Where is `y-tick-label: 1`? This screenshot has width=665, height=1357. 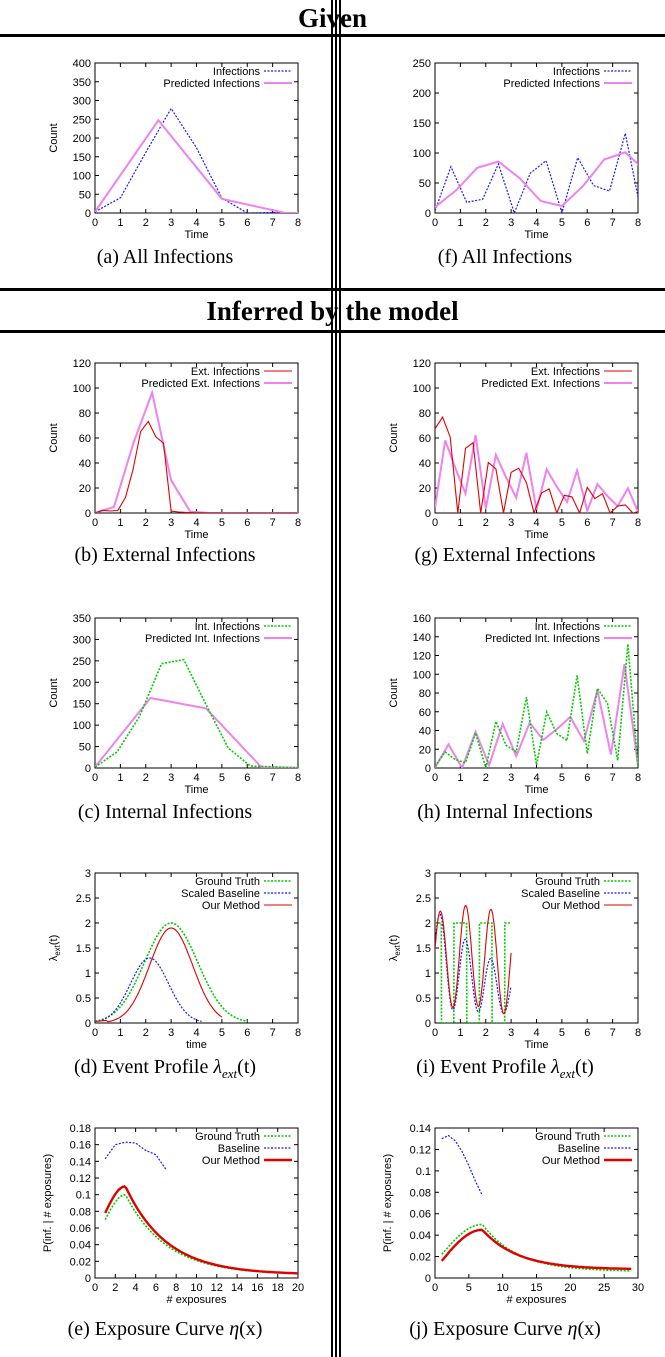 y-tick-label: 1 is located at coordinates (428, 974).